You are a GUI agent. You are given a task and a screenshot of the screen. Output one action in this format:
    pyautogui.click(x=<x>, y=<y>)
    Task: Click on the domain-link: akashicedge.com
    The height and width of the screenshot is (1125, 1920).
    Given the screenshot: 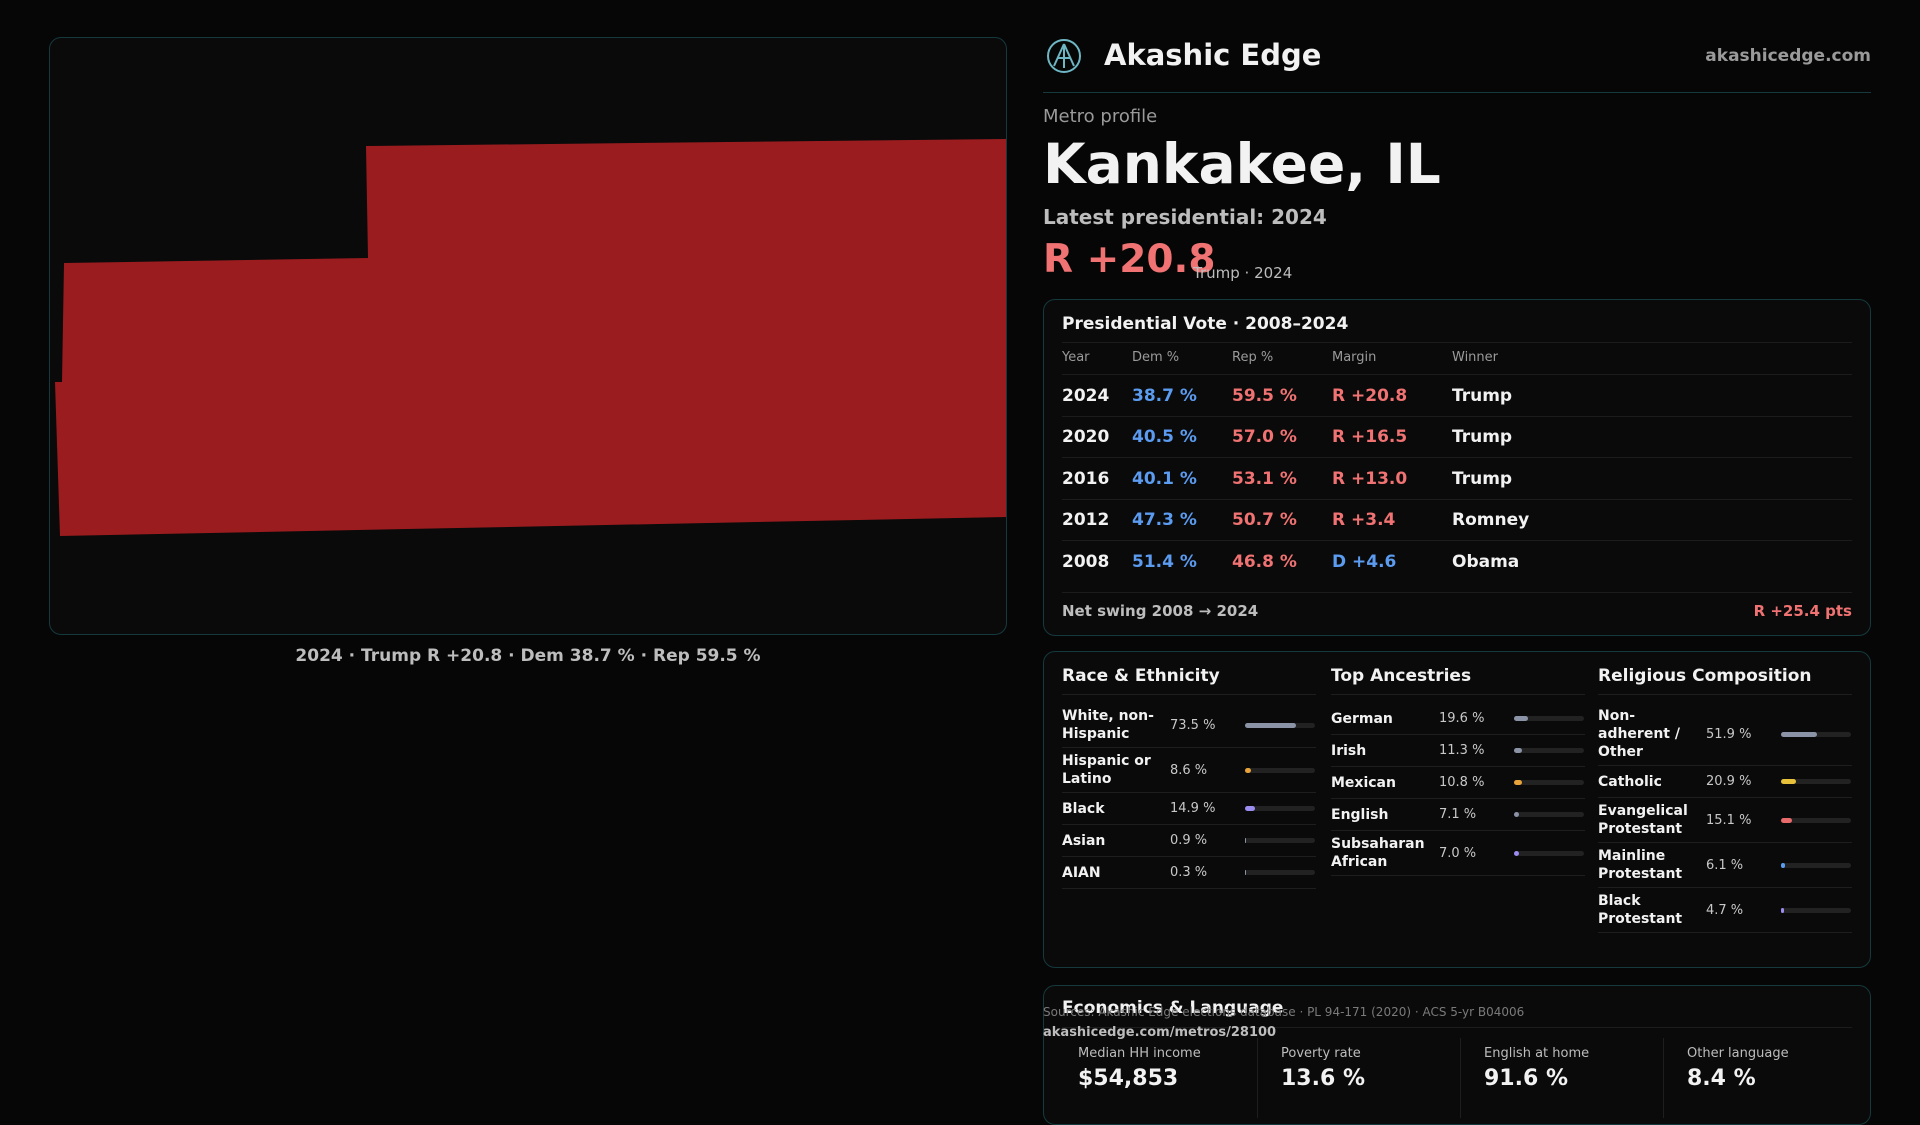 What is the action you would take?
    pyautogui.click(x=1788, y=56)
    